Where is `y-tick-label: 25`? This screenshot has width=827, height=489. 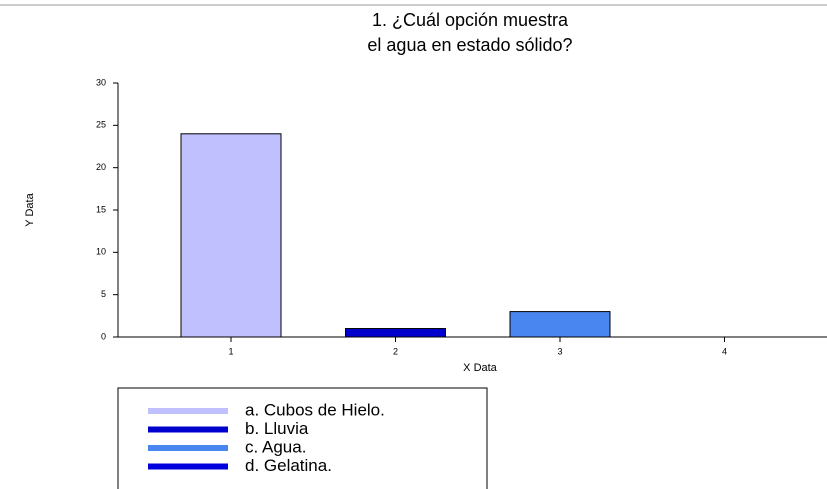 y-tick-label: 25 is located at coordinates (101, 125).